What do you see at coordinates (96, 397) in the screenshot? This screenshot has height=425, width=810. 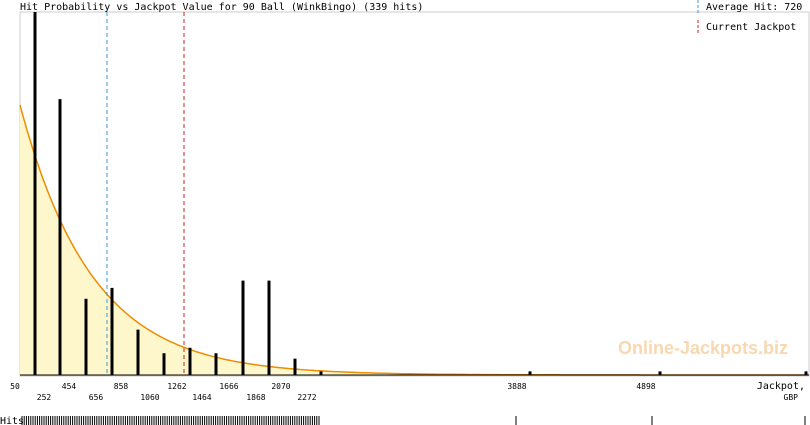 I see `x-tick-label: 656` at bounding box center [96, 397].